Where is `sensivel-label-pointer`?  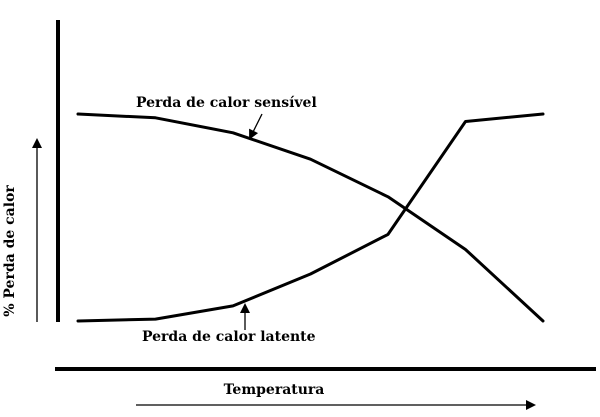 sensivel-label-pointer is located at coordinates (256, 126).